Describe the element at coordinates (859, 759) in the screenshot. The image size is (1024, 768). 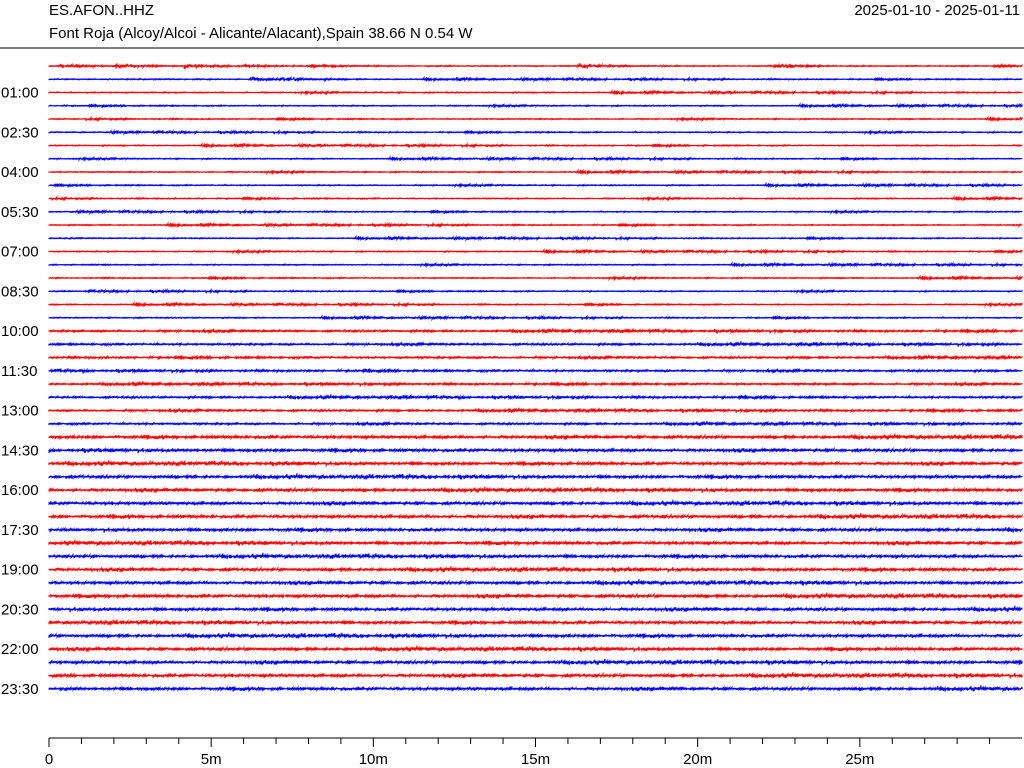
I see `x-tick-label: 25m` at that location.